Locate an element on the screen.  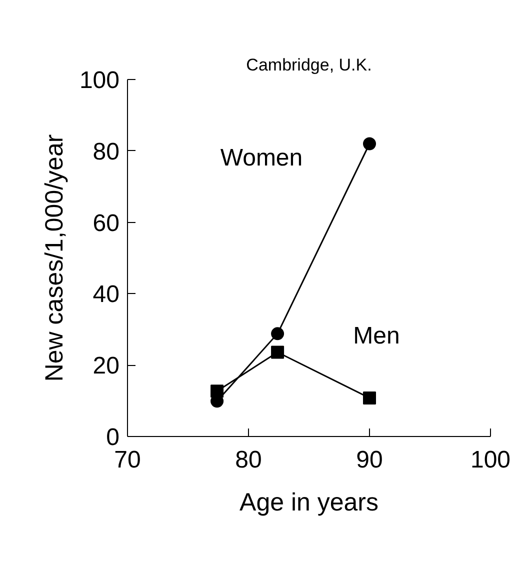
y-tick-label: 100 is located at coordinates (99, 80).